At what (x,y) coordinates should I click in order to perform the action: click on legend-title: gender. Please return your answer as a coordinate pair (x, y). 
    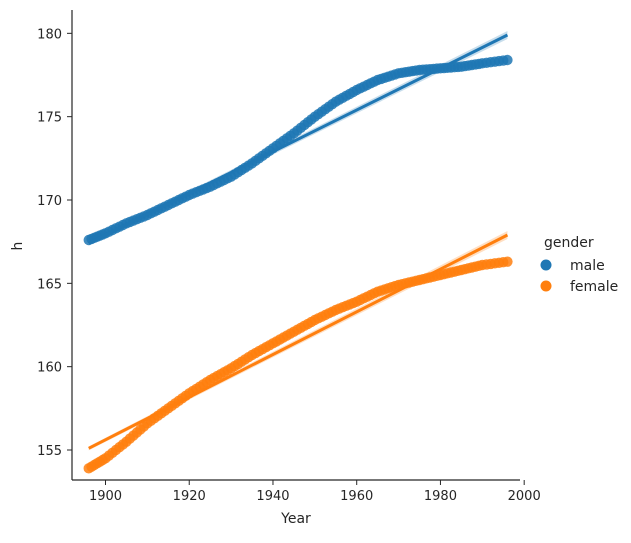
    Looking at the image, I should click on (569, 243).